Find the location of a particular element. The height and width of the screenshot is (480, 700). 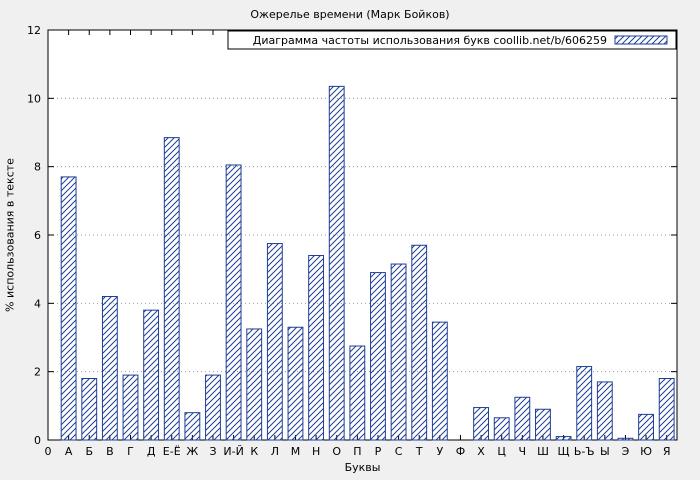

x-tick-label: Н is located at coordinates (316, 451).